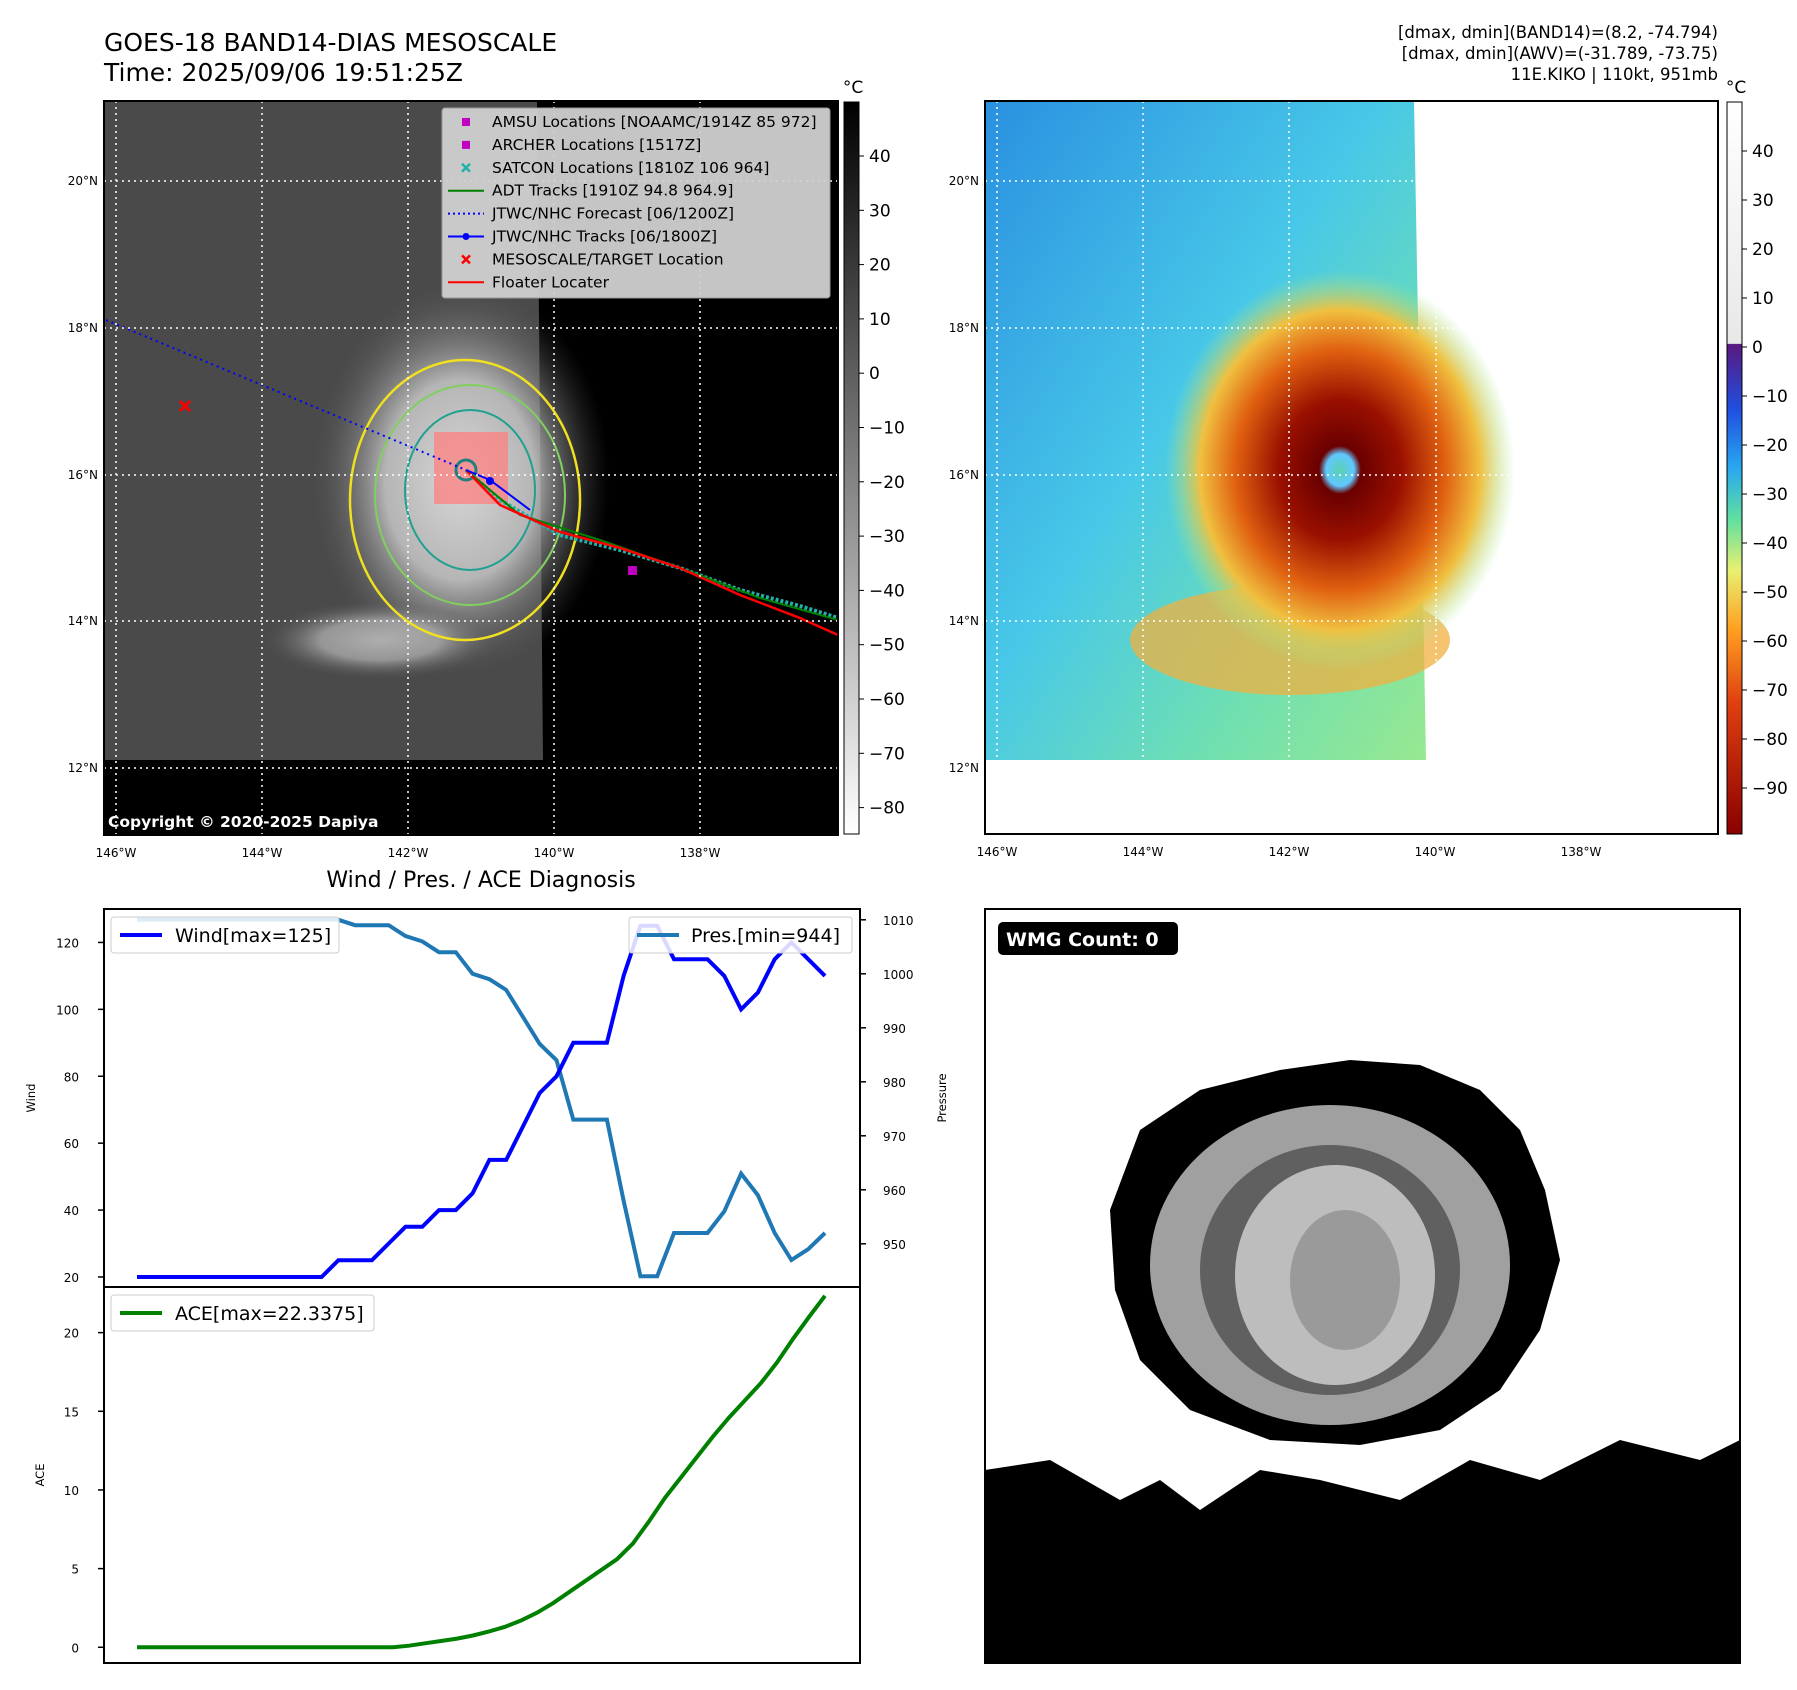 The image size is (1797, 1690). I want to click on awv-colorbar-tick-label: −20, so click(1770, 446).